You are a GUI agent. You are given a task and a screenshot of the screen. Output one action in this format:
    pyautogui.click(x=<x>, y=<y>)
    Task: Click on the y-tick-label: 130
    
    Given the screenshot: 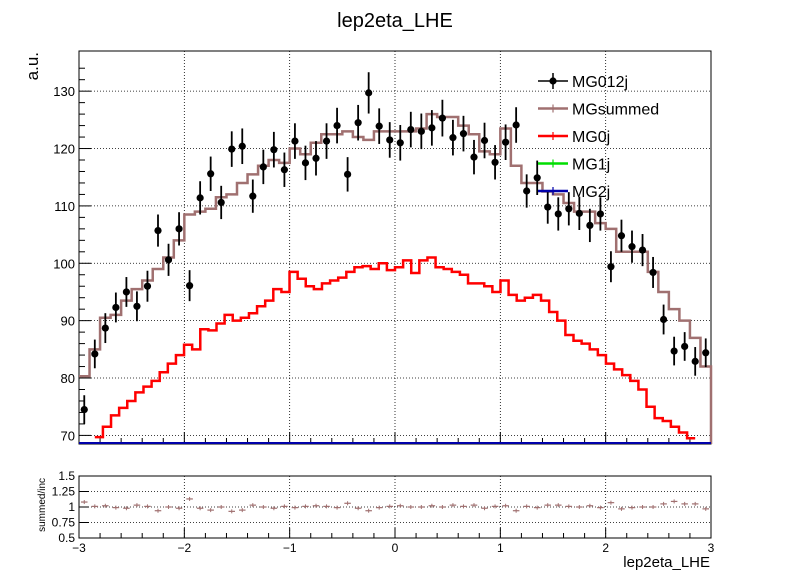 What is the action you would take?
    pyautogui.click(x=64, y=91)
    